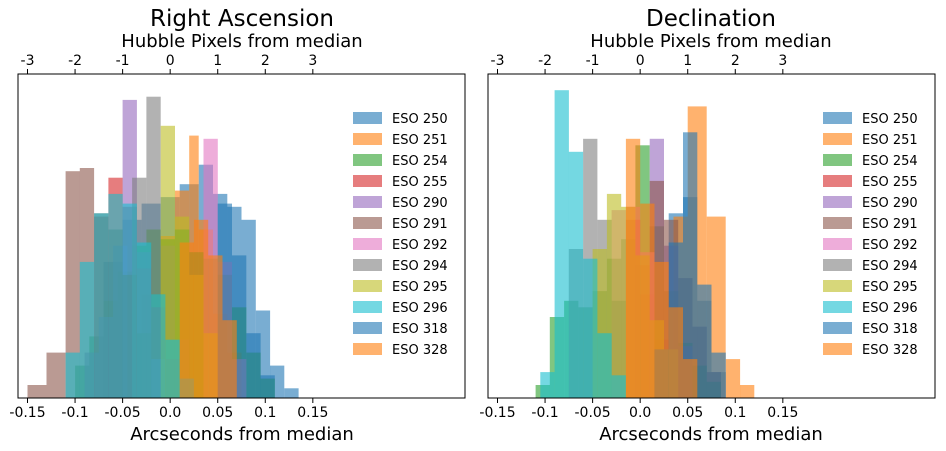 Image resolution: width=946 pixels, height=451 pixels. What do you see at coordinates (890, 308) in the screenshot?
I see `dec-legend-label-9: ESO 296` at bounding box center [890, 308].